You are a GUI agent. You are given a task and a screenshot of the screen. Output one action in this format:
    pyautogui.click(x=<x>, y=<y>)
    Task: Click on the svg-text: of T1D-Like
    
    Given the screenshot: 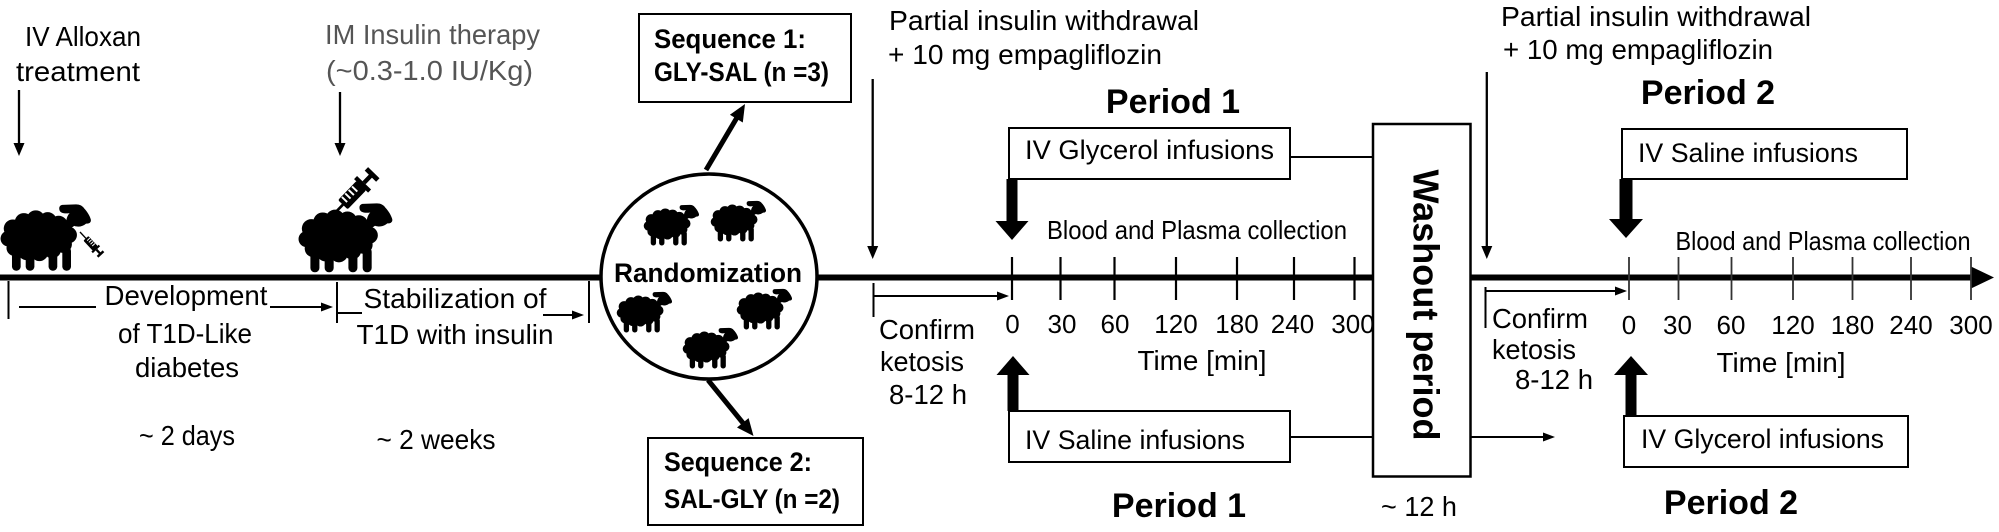 What is the action you would take?
    pyautogui.click(x=185, y=333)
    